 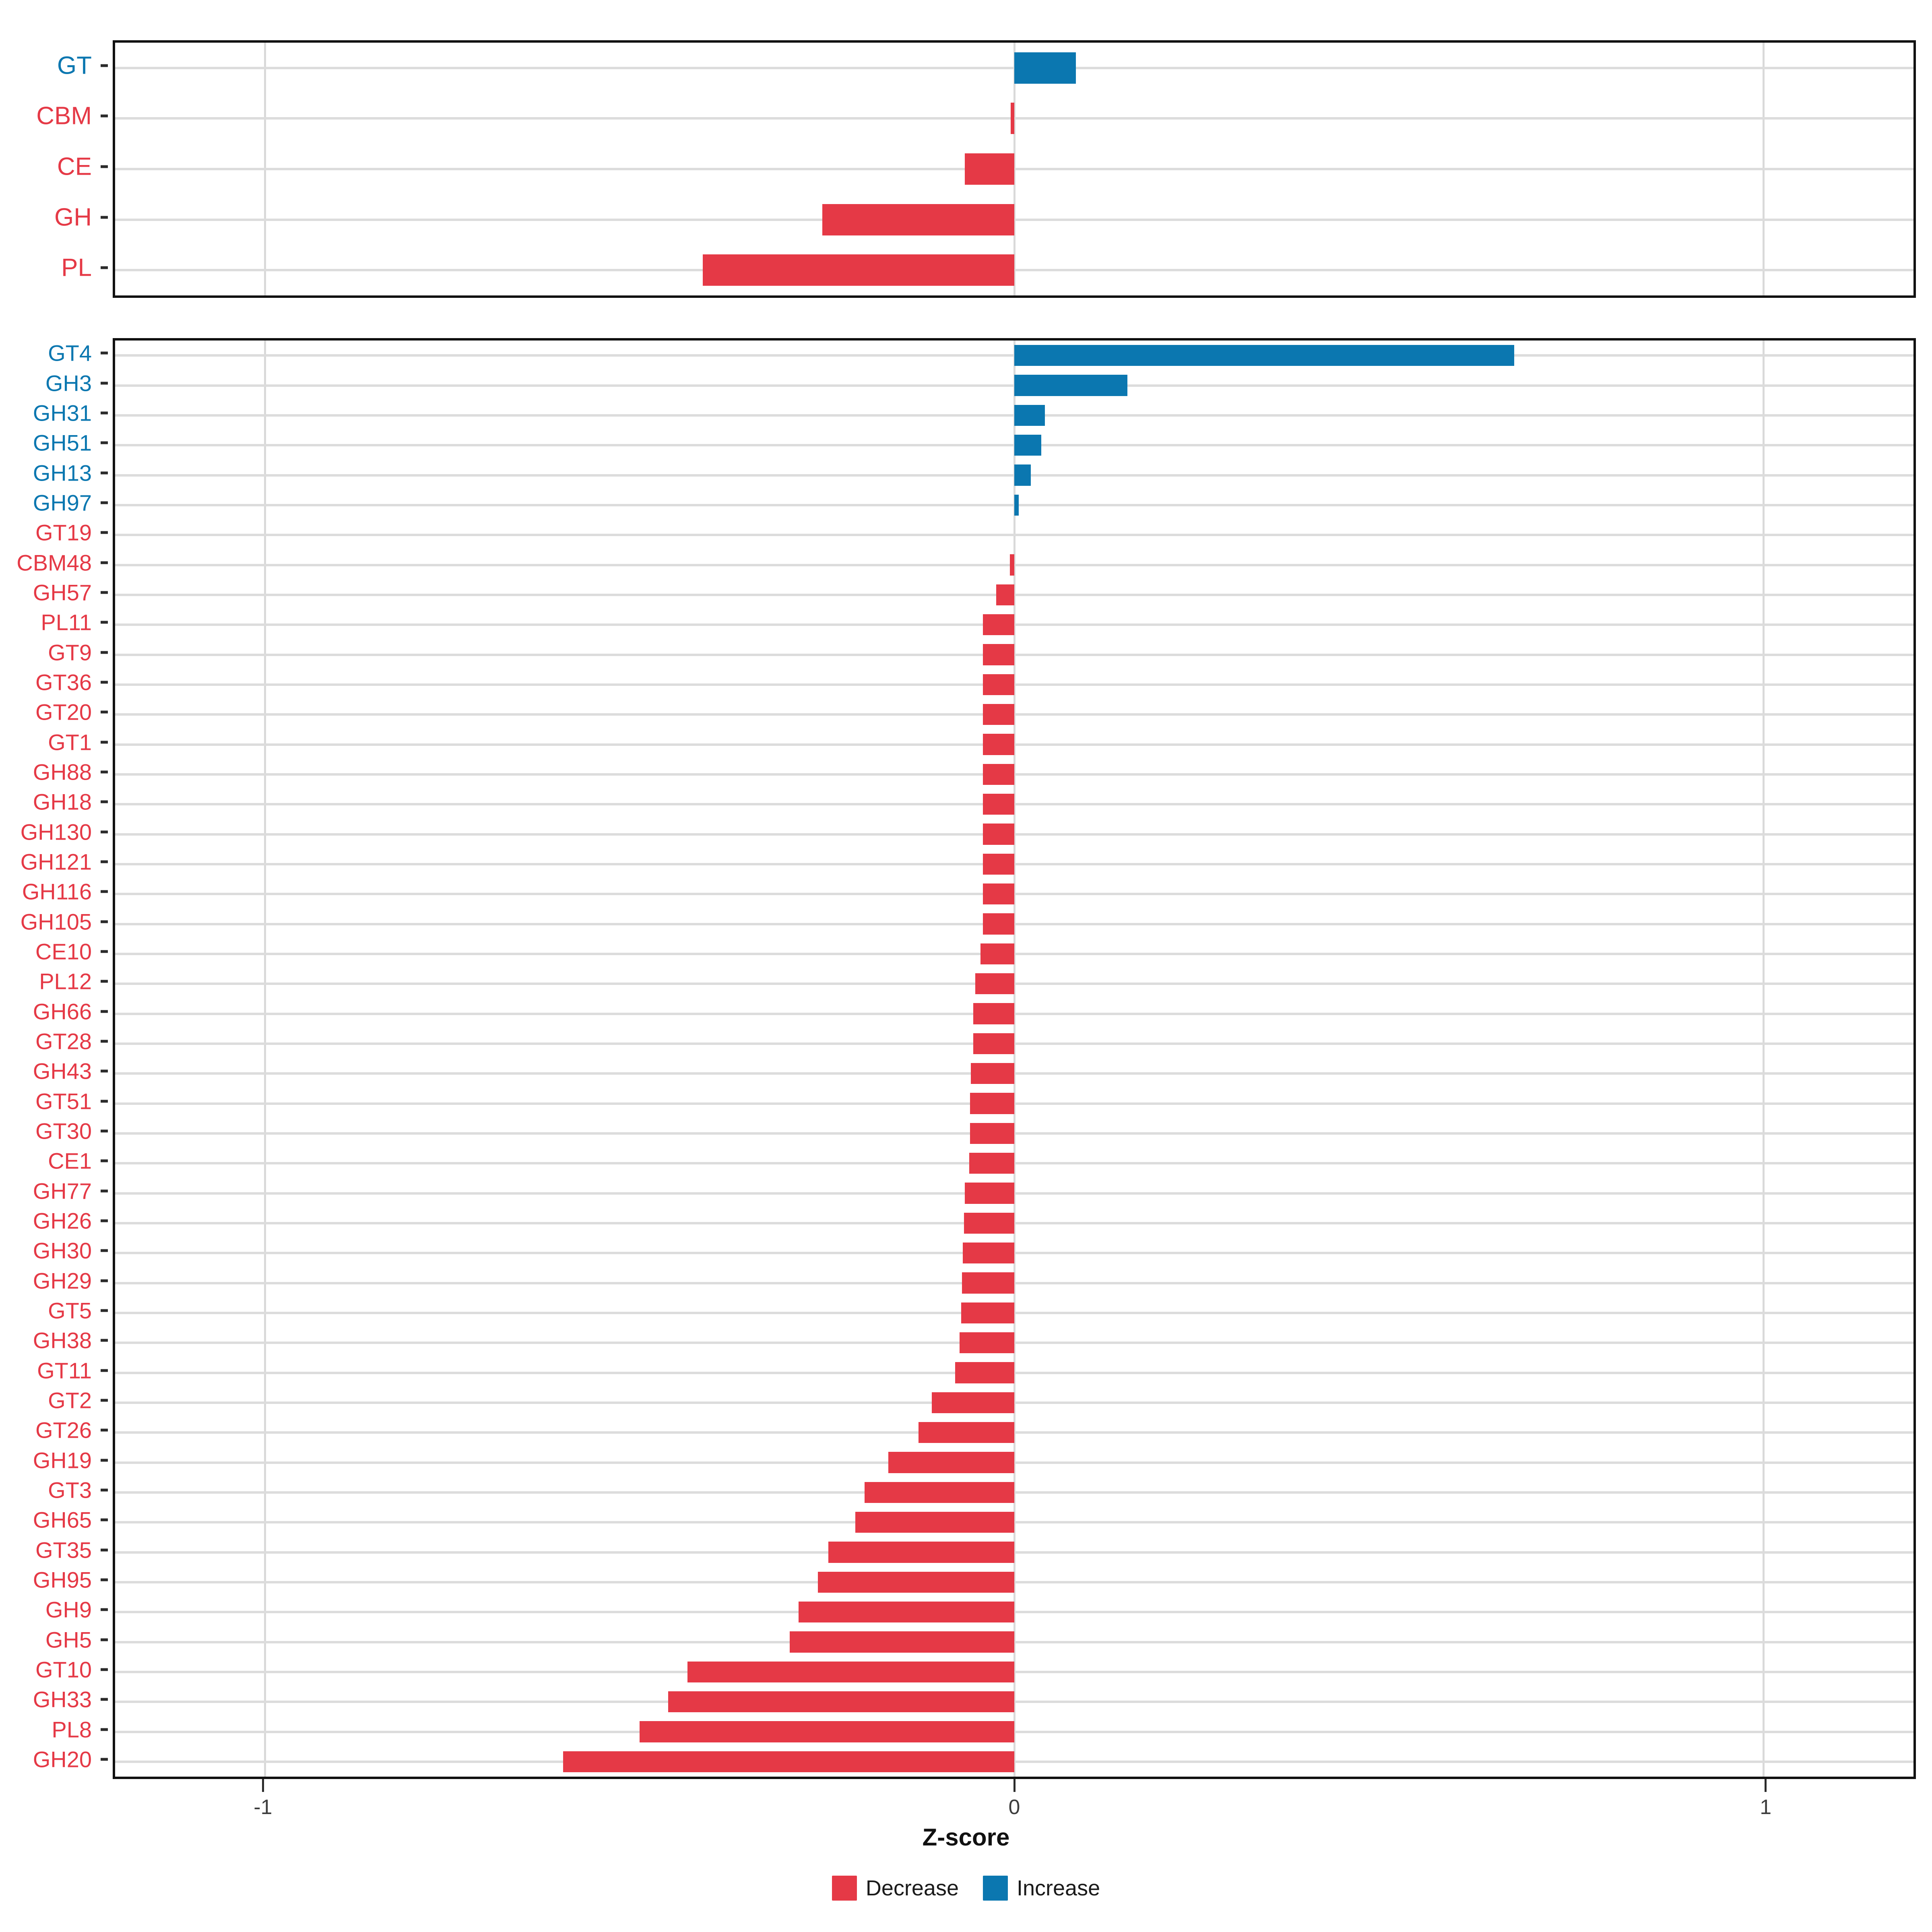 I want to click on category-label-gh20: GH20, so click(x=62, y=1759).